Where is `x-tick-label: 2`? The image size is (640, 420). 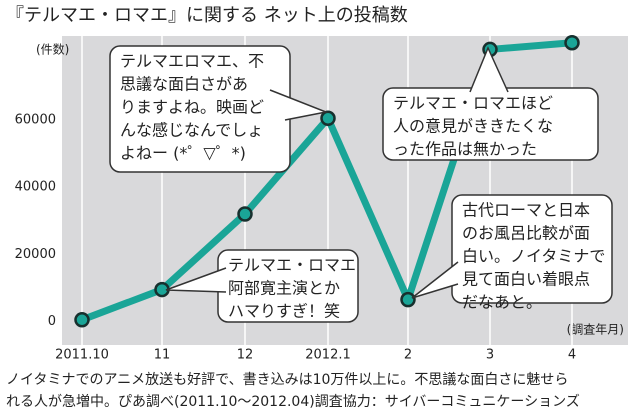
x-tick-label: 2 is located at coordinates (408, 355).